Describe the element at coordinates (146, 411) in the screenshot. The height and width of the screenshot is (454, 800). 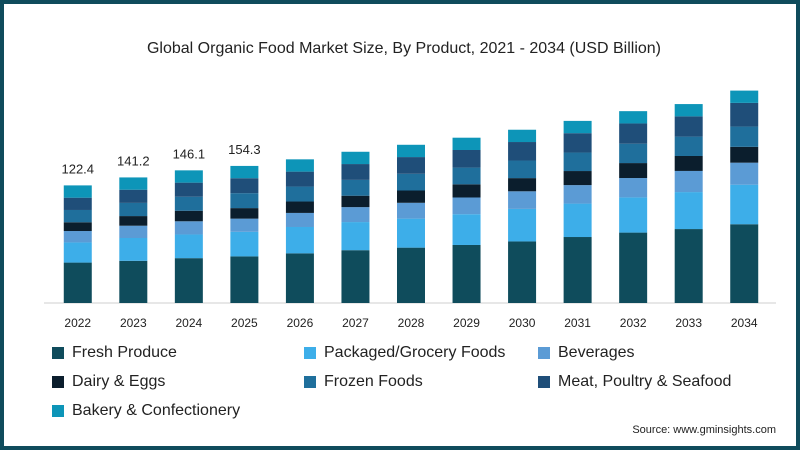
I see `legend-item-6: Bakery & Confectionery` at that location.